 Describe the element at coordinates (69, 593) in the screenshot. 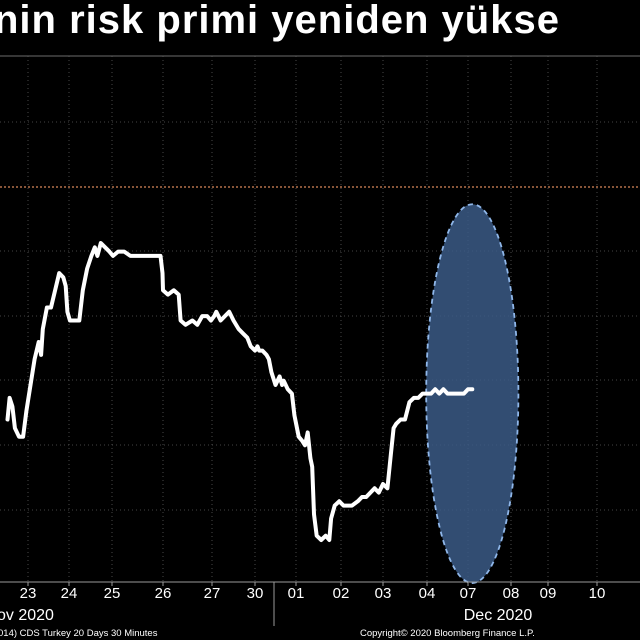

I see `x-tick-label: 24` at that location.